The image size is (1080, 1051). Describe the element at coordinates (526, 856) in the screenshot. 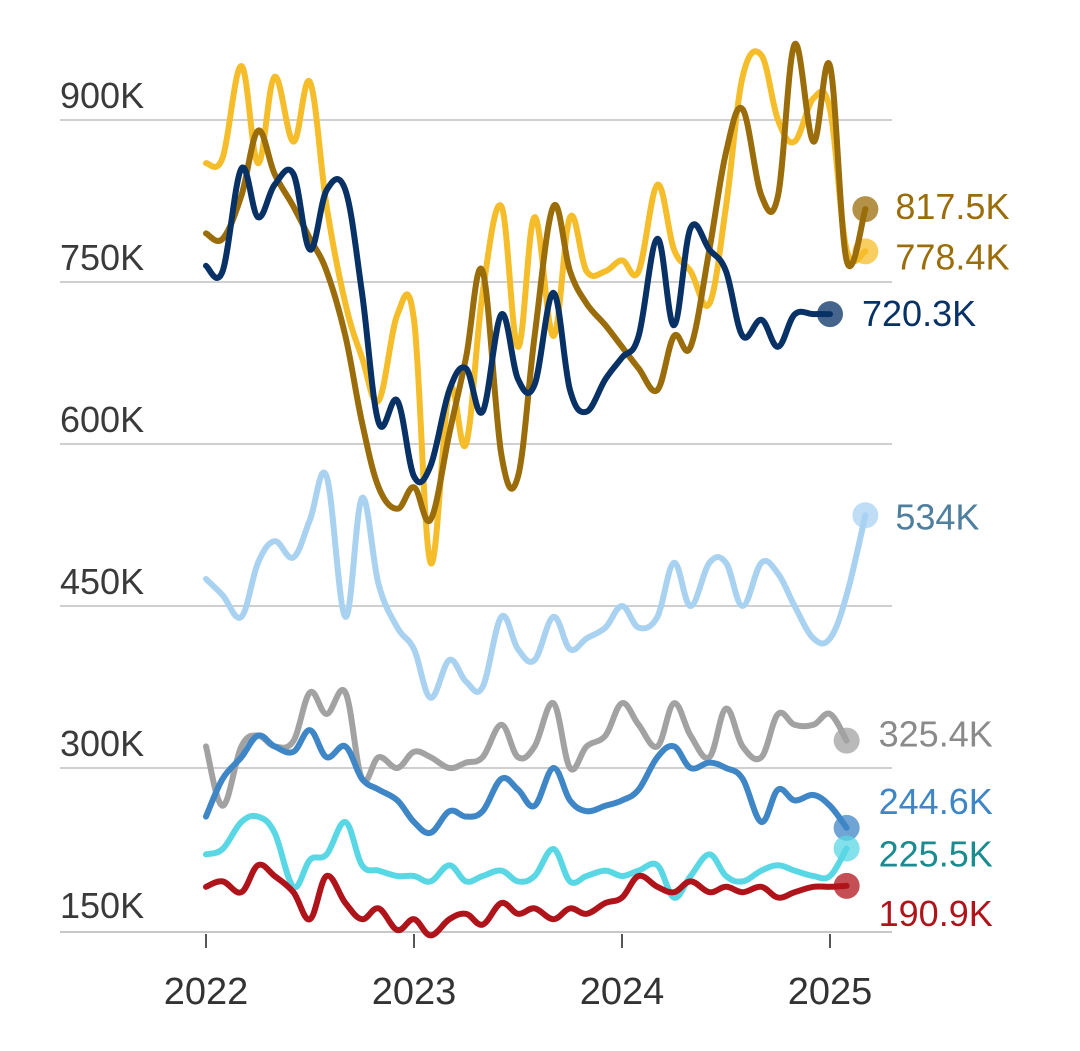

I see `line-series-cyan` at that location.